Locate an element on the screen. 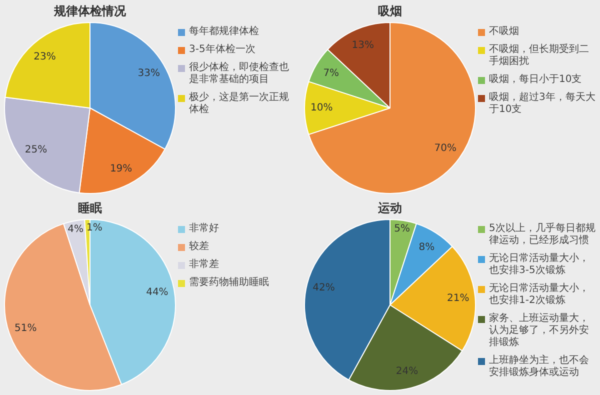  chart-title: 规律体检情况 is located at coordinates (89, 11).